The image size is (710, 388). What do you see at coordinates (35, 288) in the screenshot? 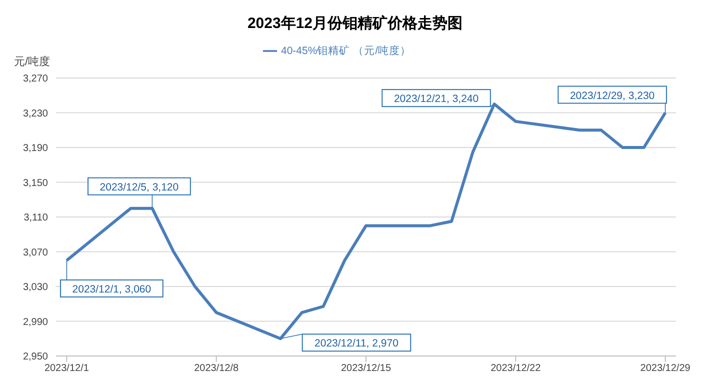
I see `y-tick-label: 3,030` at bounding box center [35, 288].